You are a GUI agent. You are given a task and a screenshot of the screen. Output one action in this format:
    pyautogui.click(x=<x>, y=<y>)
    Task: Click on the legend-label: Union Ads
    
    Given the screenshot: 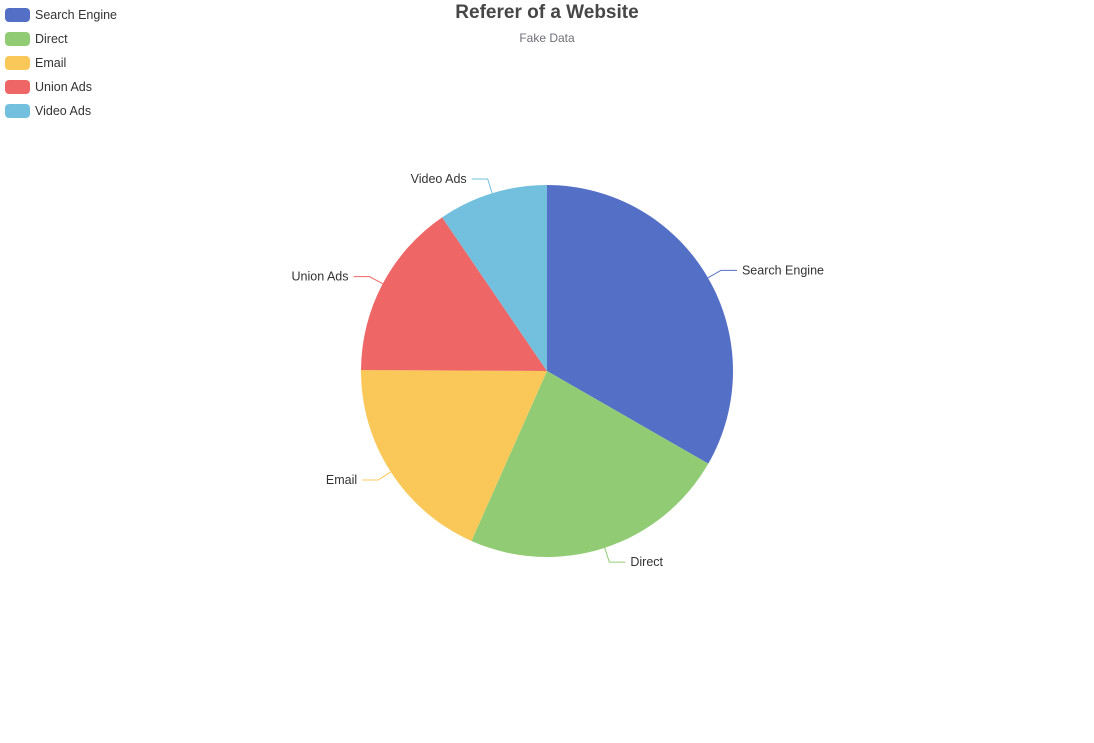 What is the action you would take?
    pyautogui.click(x=63, y=87)
    